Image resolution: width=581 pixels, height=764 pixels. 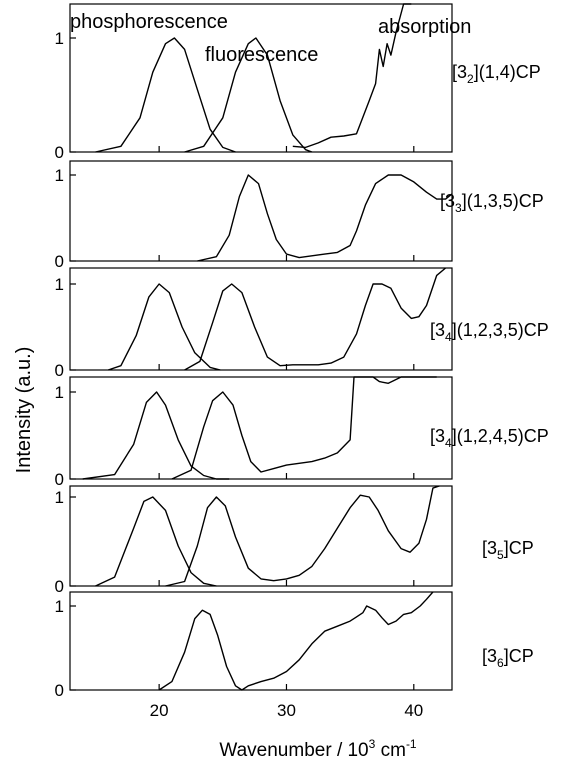 What do you see at coordinates (489, 438) in the screenshot?
I see `panel-label: [34](1,2,4,5)CP` at bounding box center [489, 438].